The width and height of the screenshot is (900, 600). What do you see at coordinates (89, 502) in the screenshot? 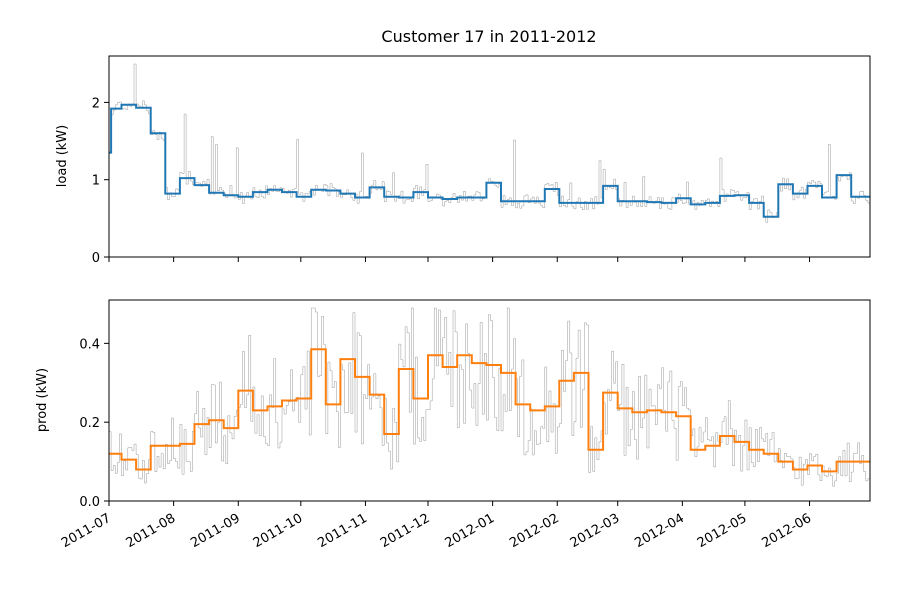
I see `prod-ytick-label: 0.0` at bounding box center [89, 502].